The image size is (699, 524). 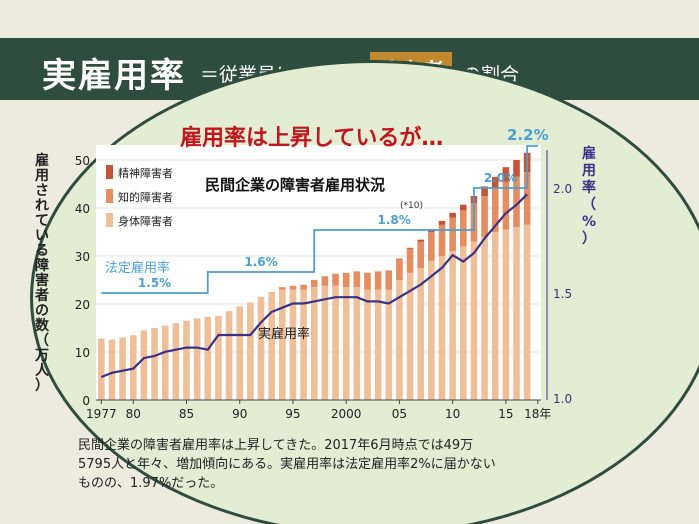 I want to click on y-left-axis-label: 雇用されている障害者の数（万人）, so click(x=42, y=273).